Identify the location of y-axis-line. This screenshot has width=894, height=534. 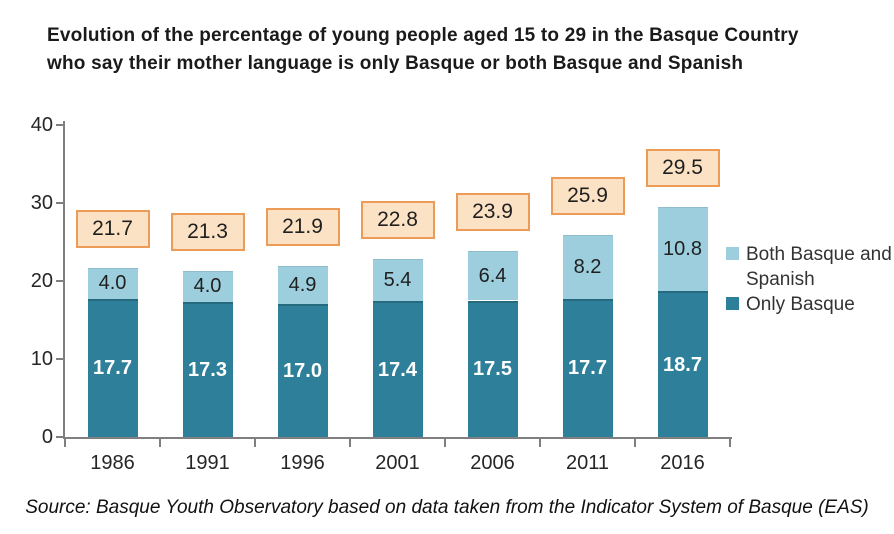
(64, 280).